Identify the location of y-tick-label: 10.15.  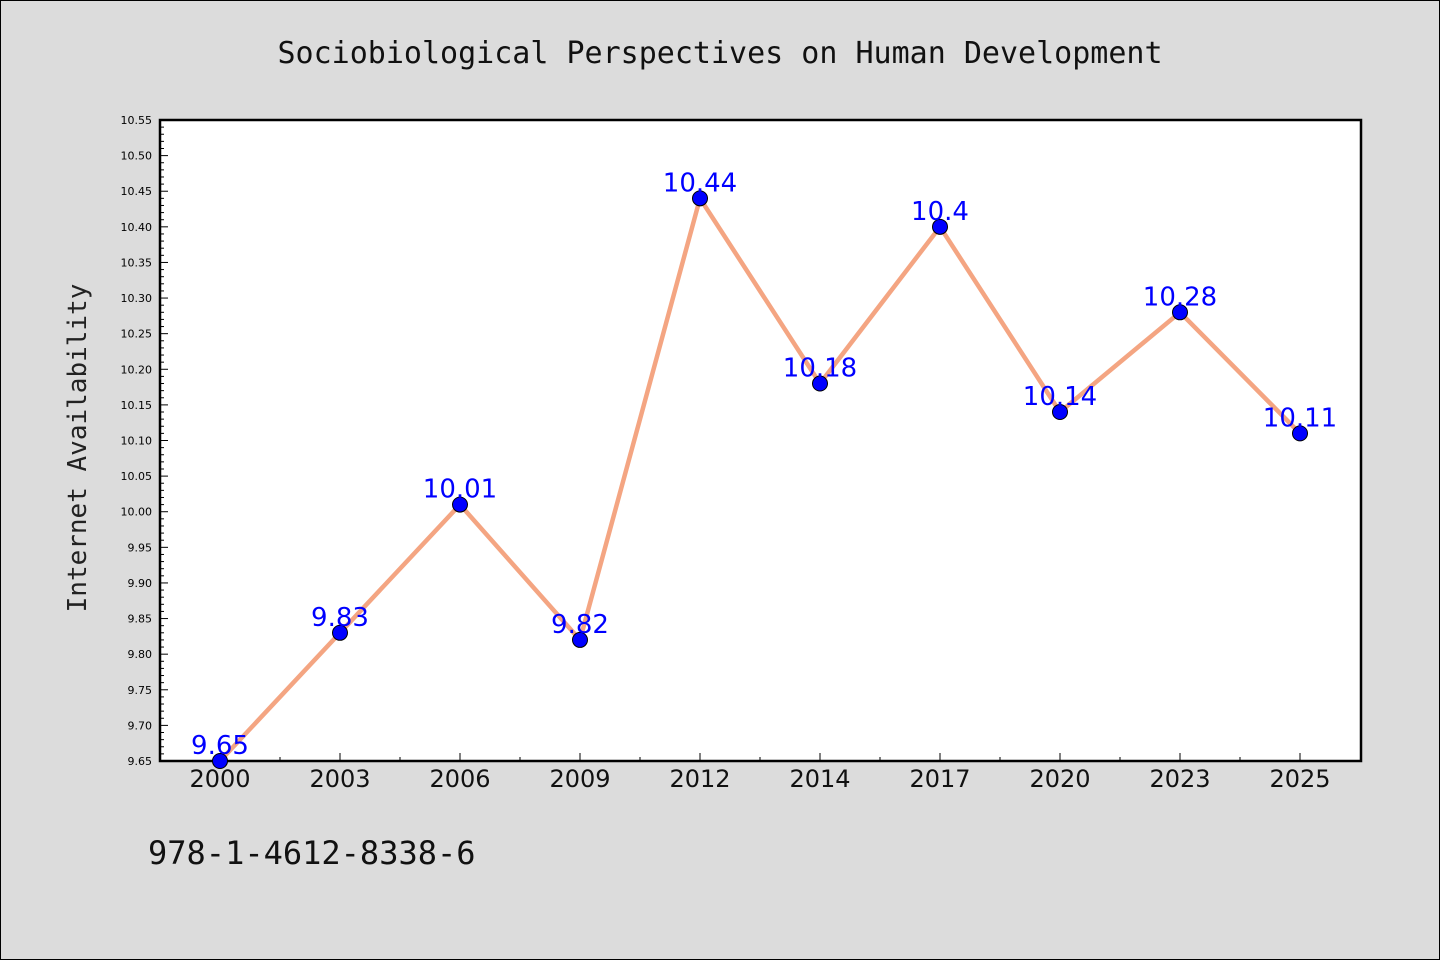
(137, 405).